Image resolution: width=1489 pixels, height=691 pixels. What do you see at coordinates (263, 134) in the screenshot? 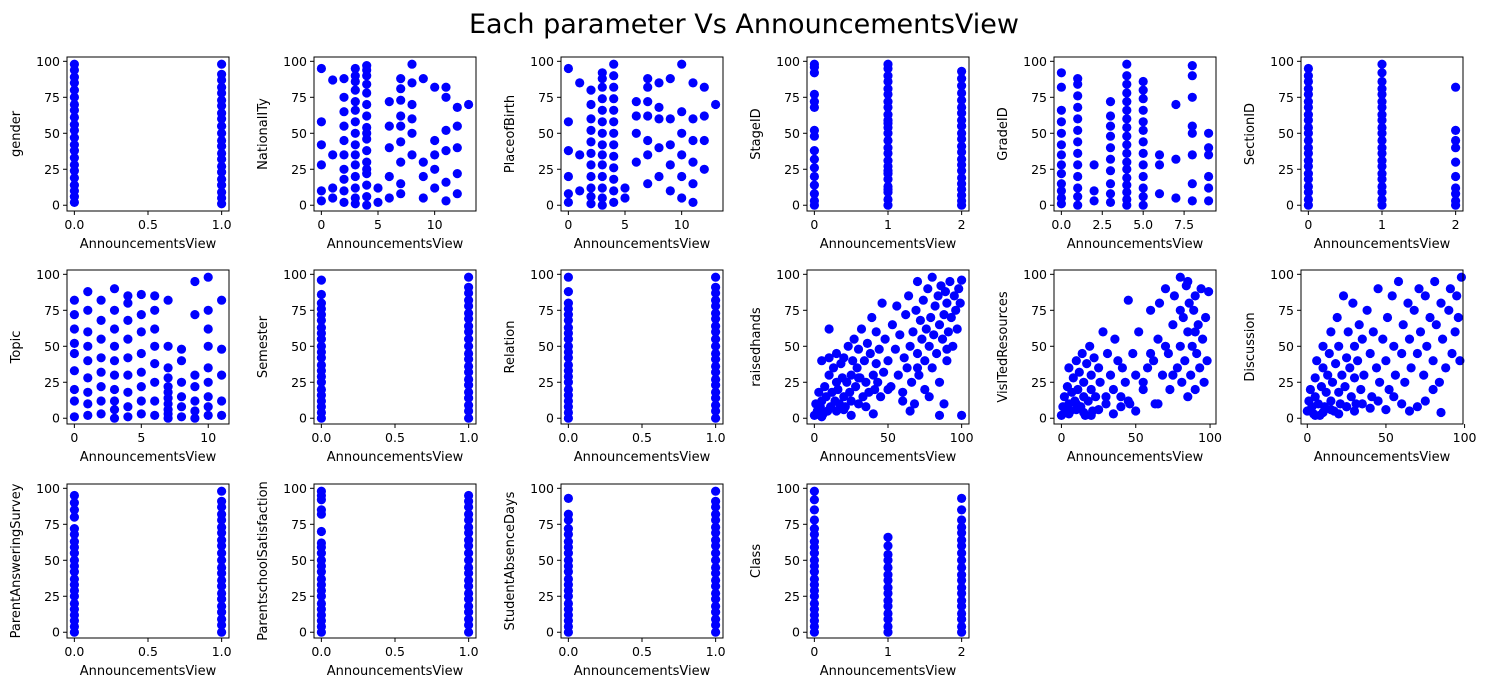
I see `y-axis-label: NationalITy` at bounding box center [263, 134].